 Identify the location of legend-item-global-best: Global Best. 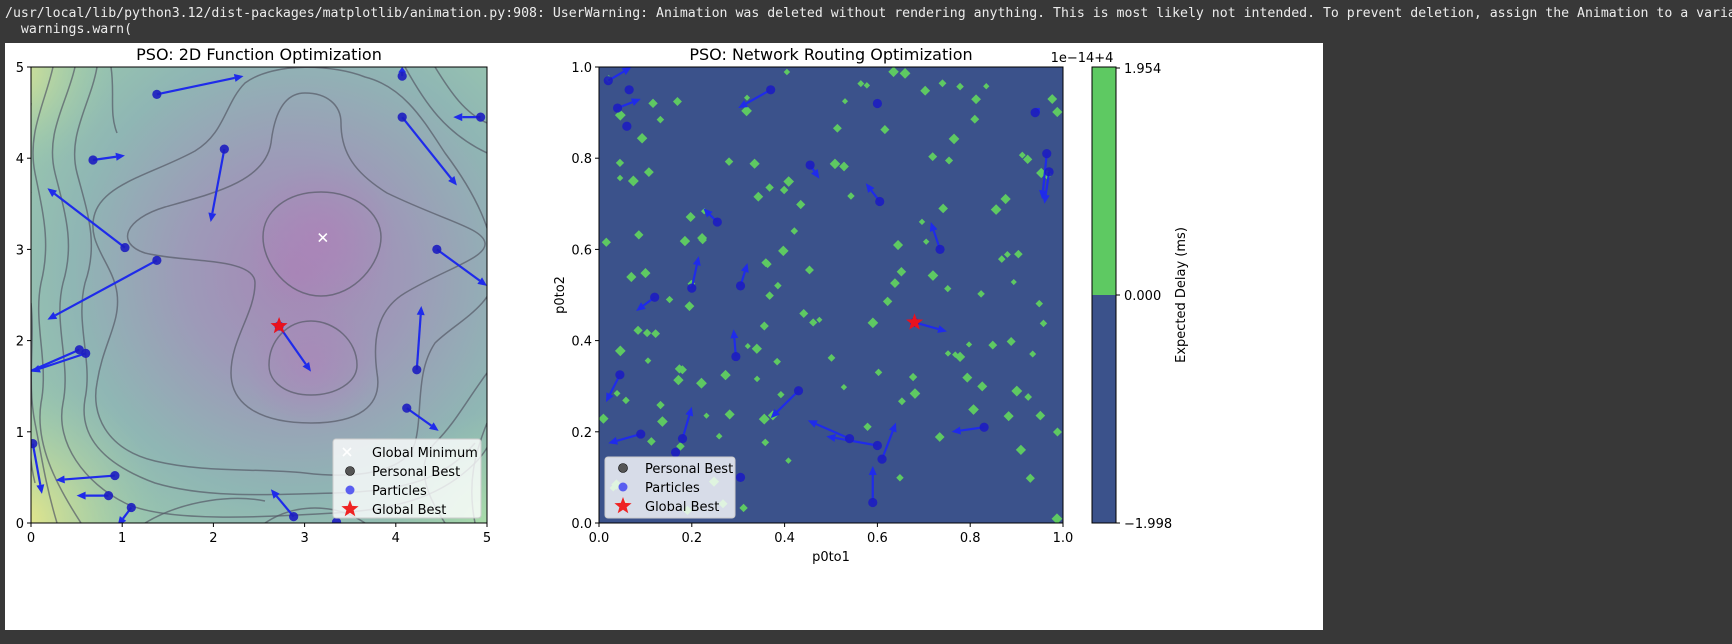
(393, 509).